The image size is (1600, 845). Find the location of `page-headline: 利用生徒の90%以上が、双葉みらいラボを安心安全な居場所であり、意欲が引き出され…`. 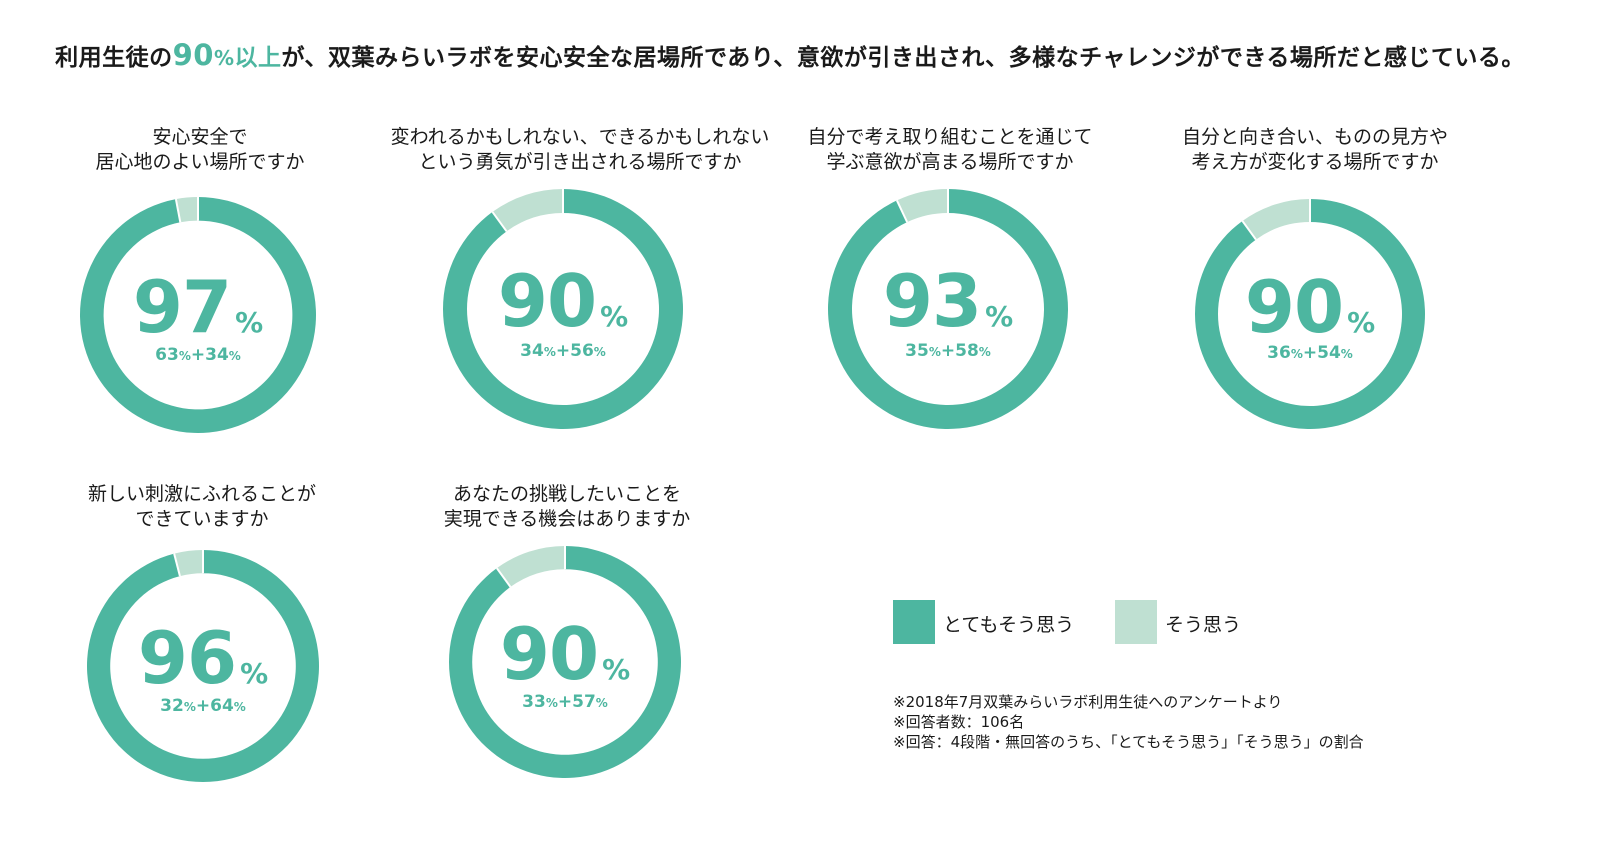

page-headline: 利用生徒の90%以上が、双葉みらいラボを安心安全な居場所であり、意欲が引き出され… is located at coordinates (790, 55).